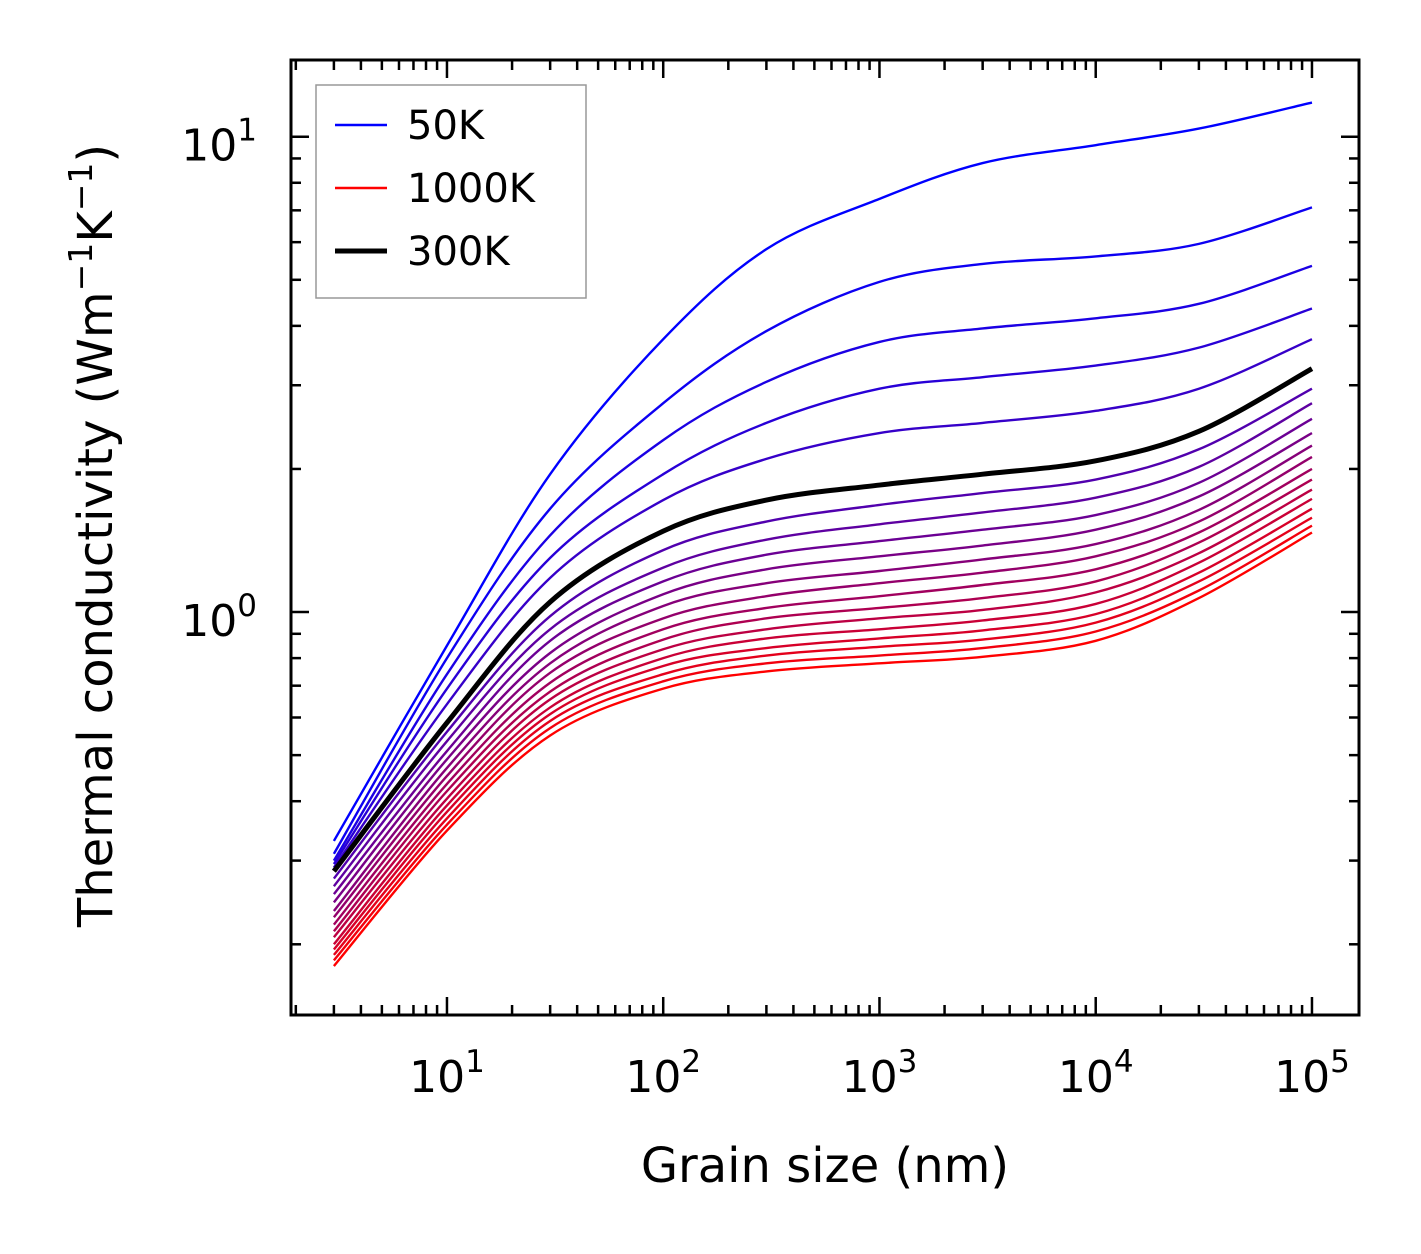 This screenshot has height=1254, width=1421. Describe the element at coordinates (219, 142) in the screenshot. I see `y-tick-label: 10¹` at that location.